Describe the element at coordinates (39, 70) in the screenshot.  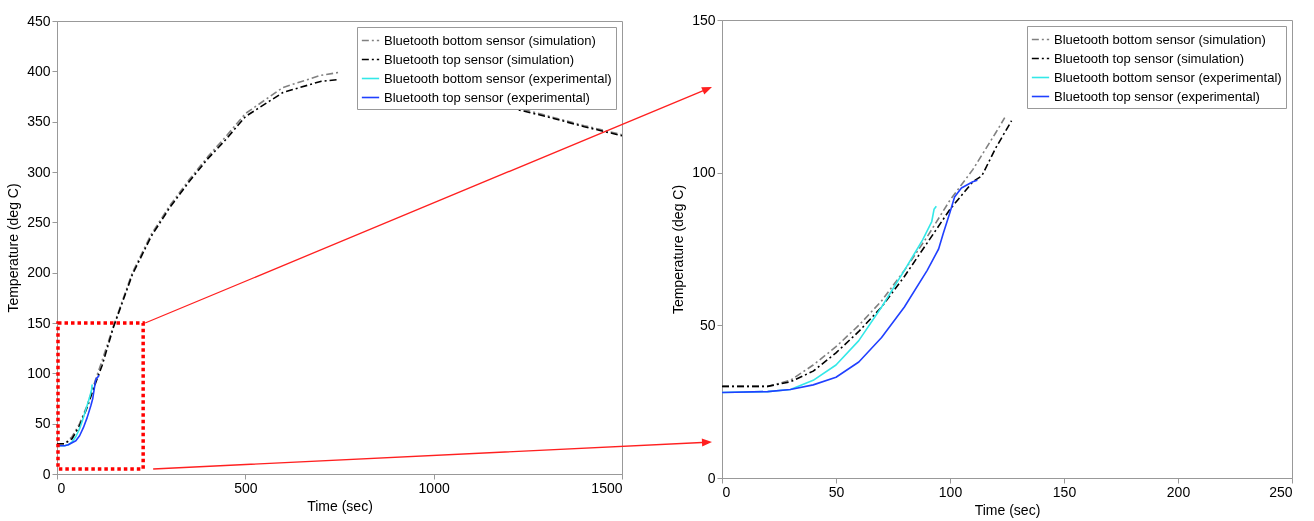
I see `y-tick-label: 400` at that location.